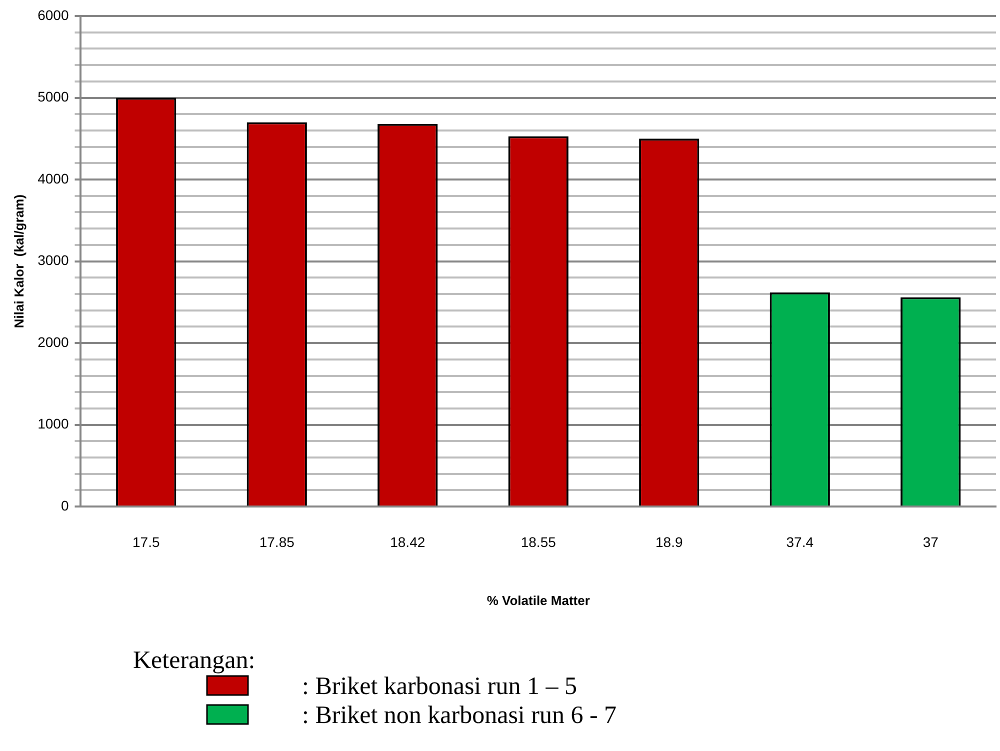 Image resolution: width=1000 pixels, height=751 pixels. I want to click on x-tick-label: 17.85, so click(277, 542).